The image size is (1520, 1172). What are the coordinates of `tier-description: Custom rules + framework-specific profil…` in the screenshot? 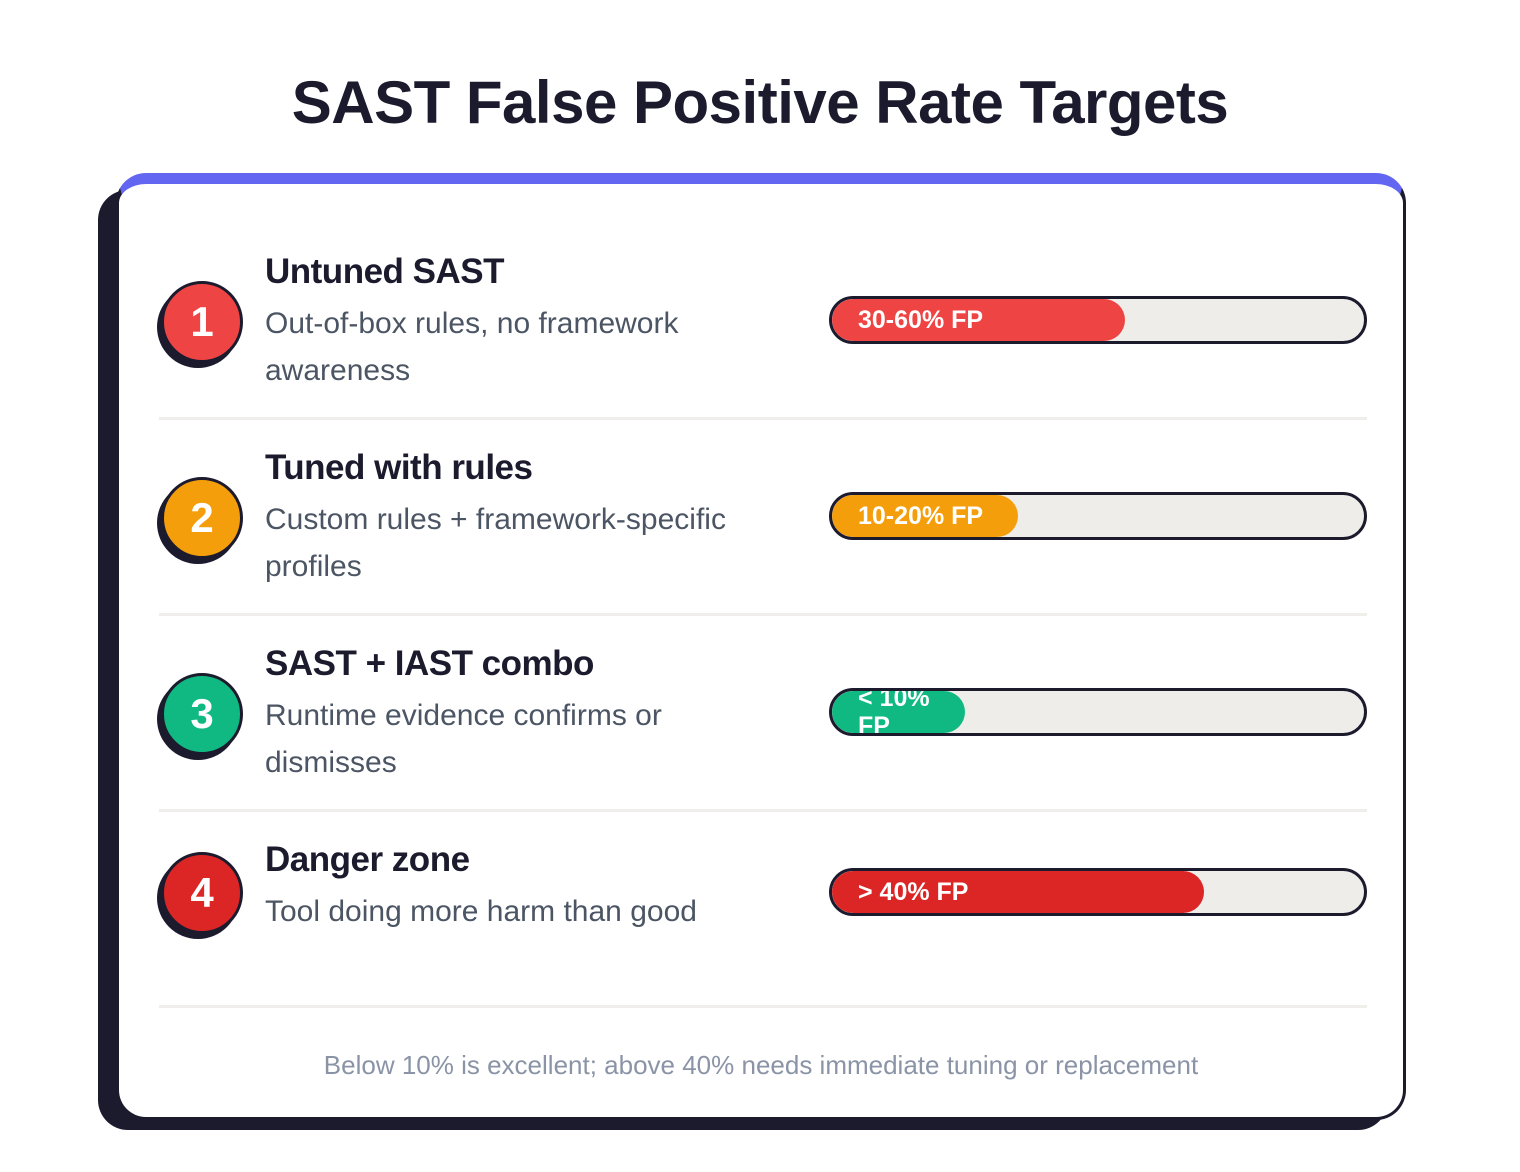 It's located at (495, 543).